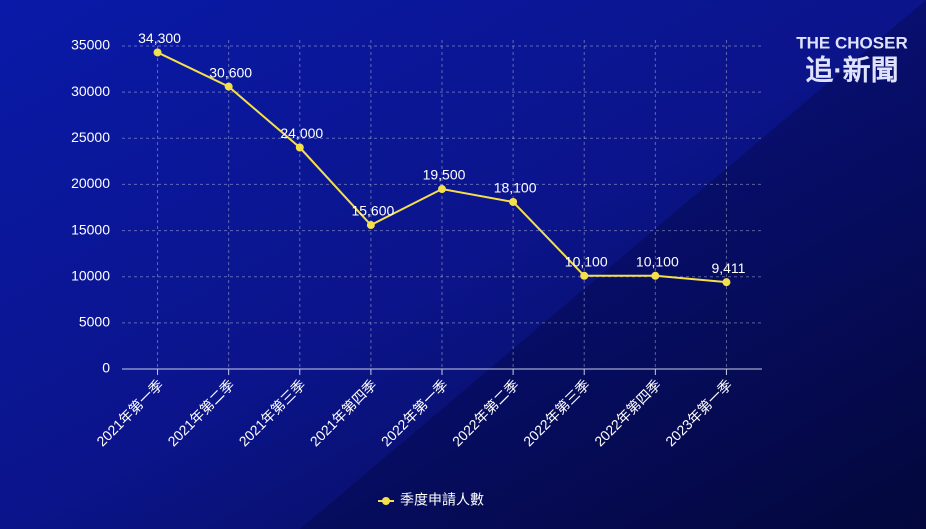  What do you see at coordinates (301, 133) in the screenshot?
I see `data-label: 24,000` at bounding box center [301, 133].